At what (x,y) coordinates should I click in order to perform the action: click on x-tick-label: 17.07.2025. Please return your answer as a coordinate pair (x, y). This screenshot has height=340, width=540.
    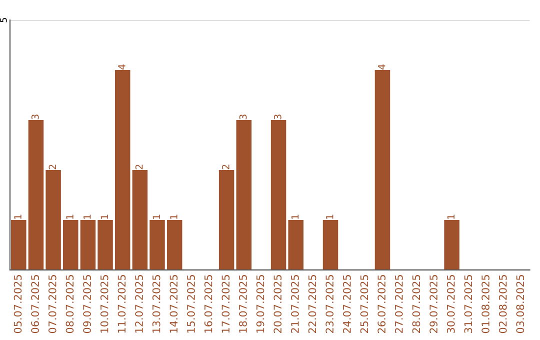
    Looking at the image, I should click on (226, 304).